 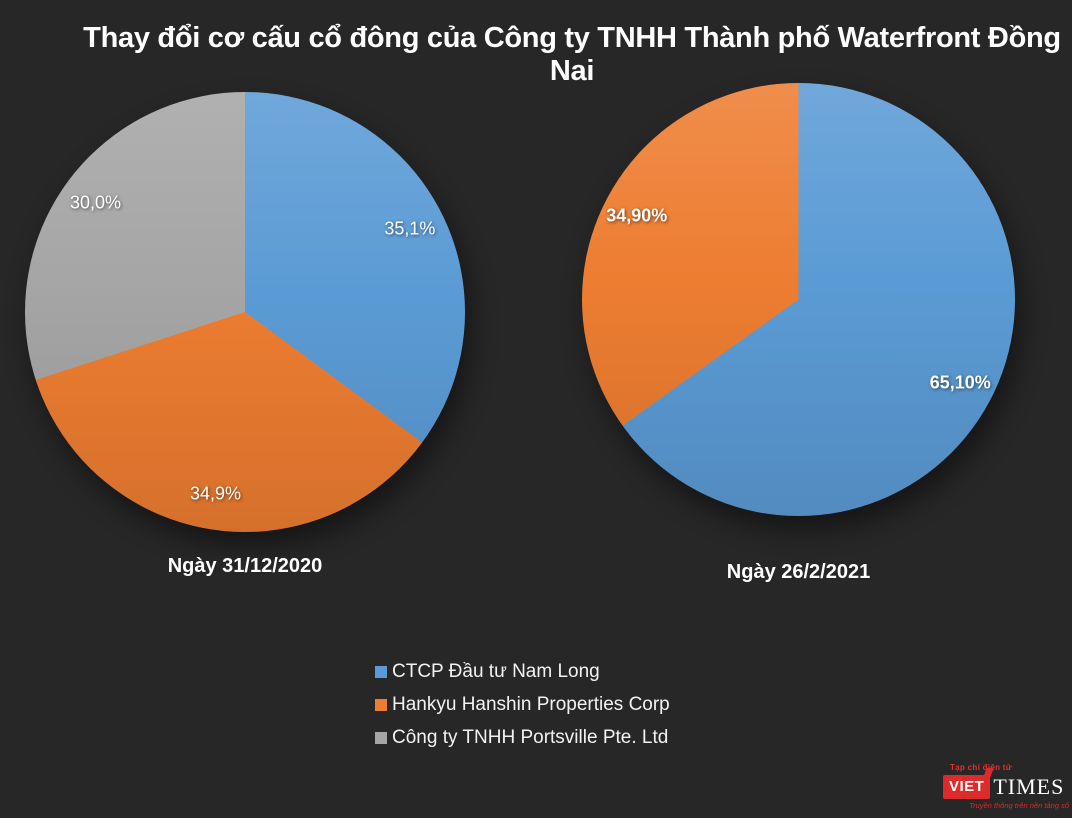 What do you see at coordinates (960, 382) in the screenshot?
I see `pie-slice-label: 65,10%` at bounding box center [960, 382].